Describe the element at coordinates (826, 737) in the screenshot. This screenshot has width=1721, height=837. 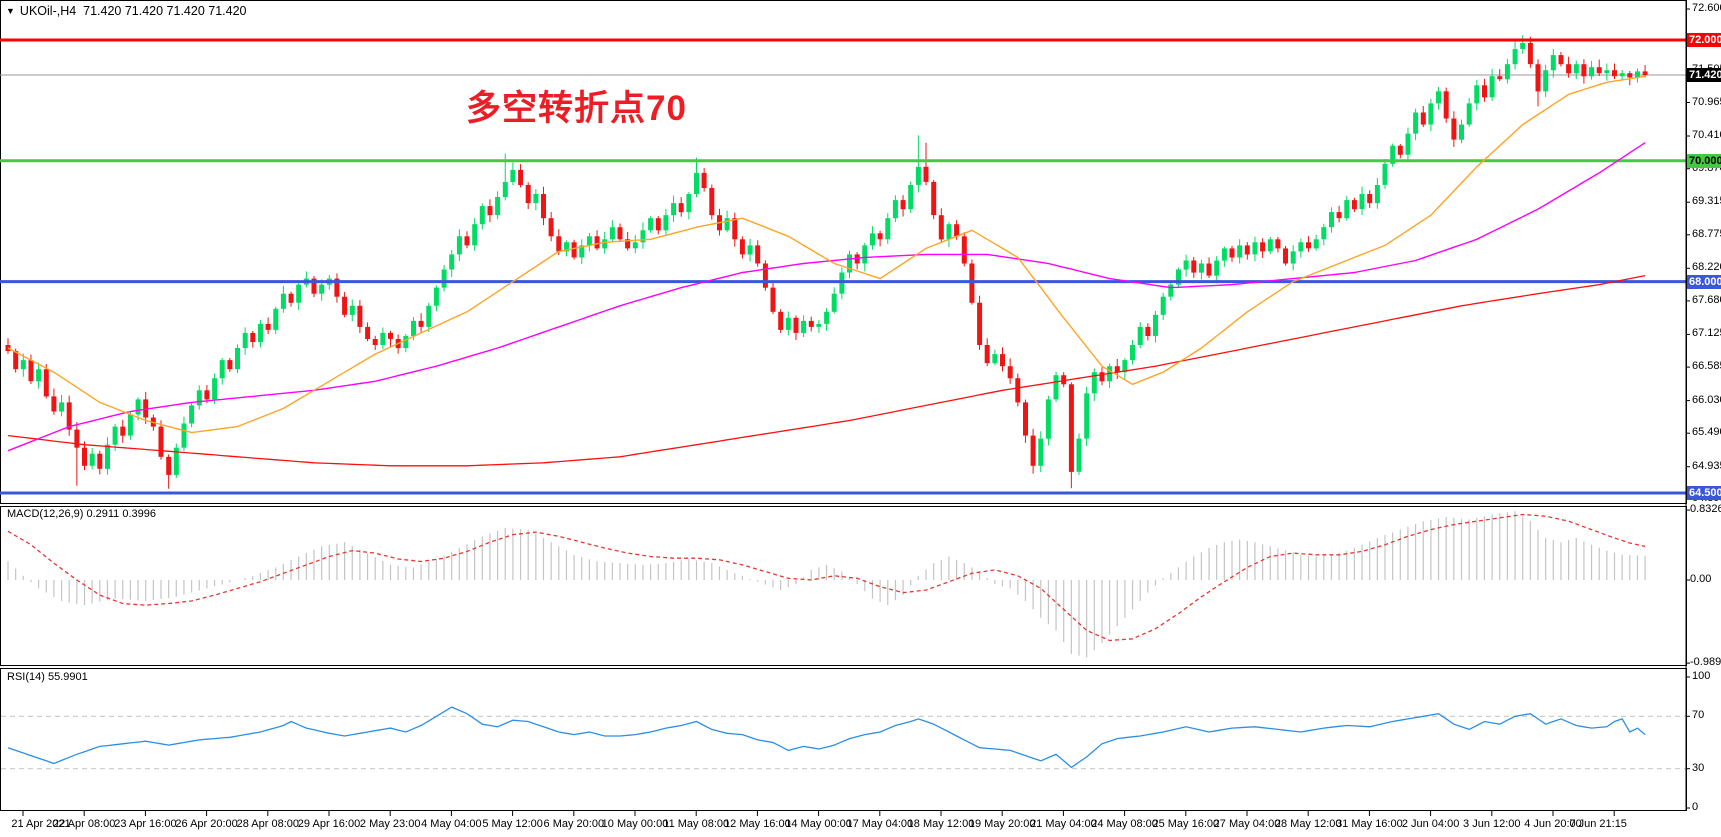
I see `rsi-line` at that location.